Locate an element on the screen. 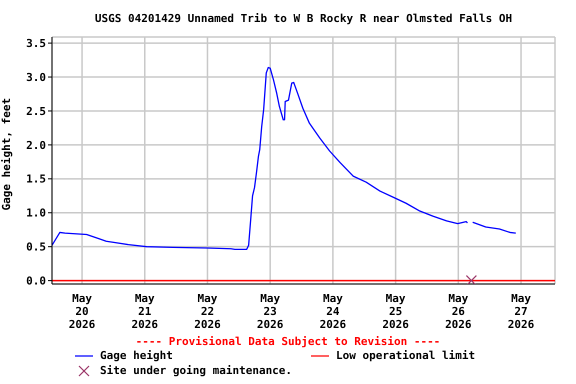 Image resolution: width=576 pixels, height=384 pixels. y-axis-title: Gage height, feet is located at coordinates (6, 154).